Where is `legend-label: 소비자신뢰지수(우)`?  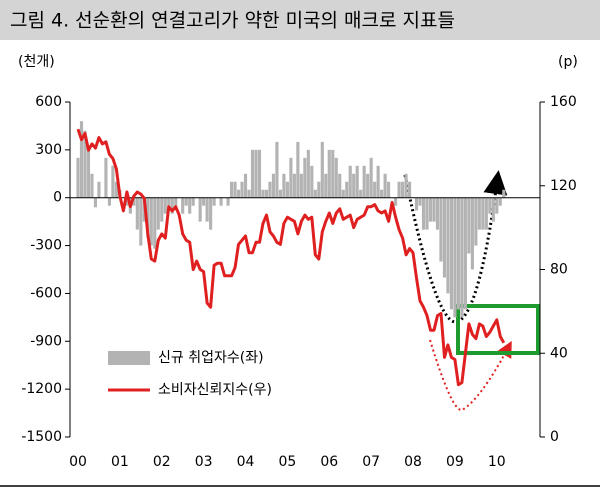
legend-label: 소비자신뢰지수(우) is located at coordinates (215, 390).